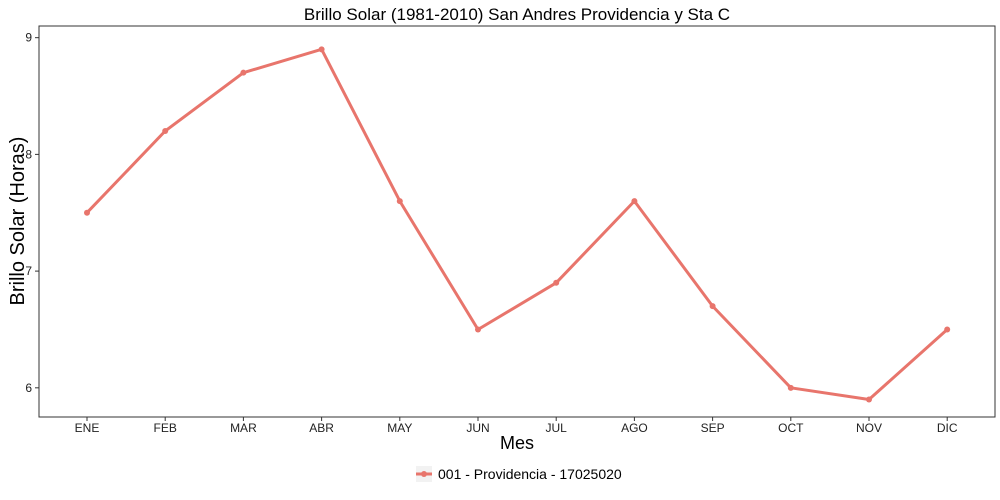  What do you see at coordinates (424, 474) in the screenshot?
I see `legend-key-point` at bounding box center [424, 474].